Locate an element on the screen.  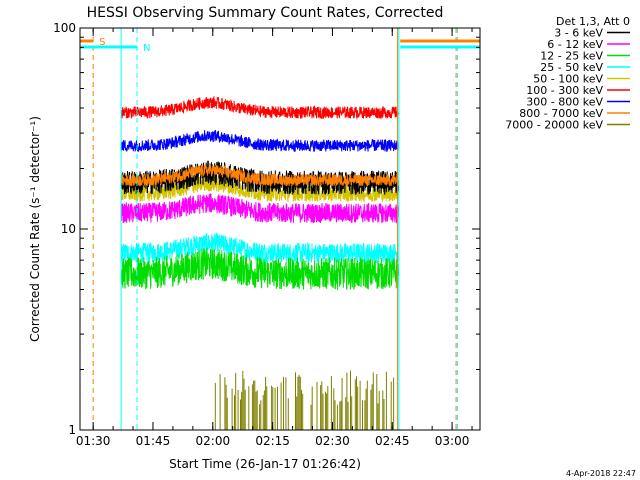
flag-label-n: N is located at coordinates (146, 48).